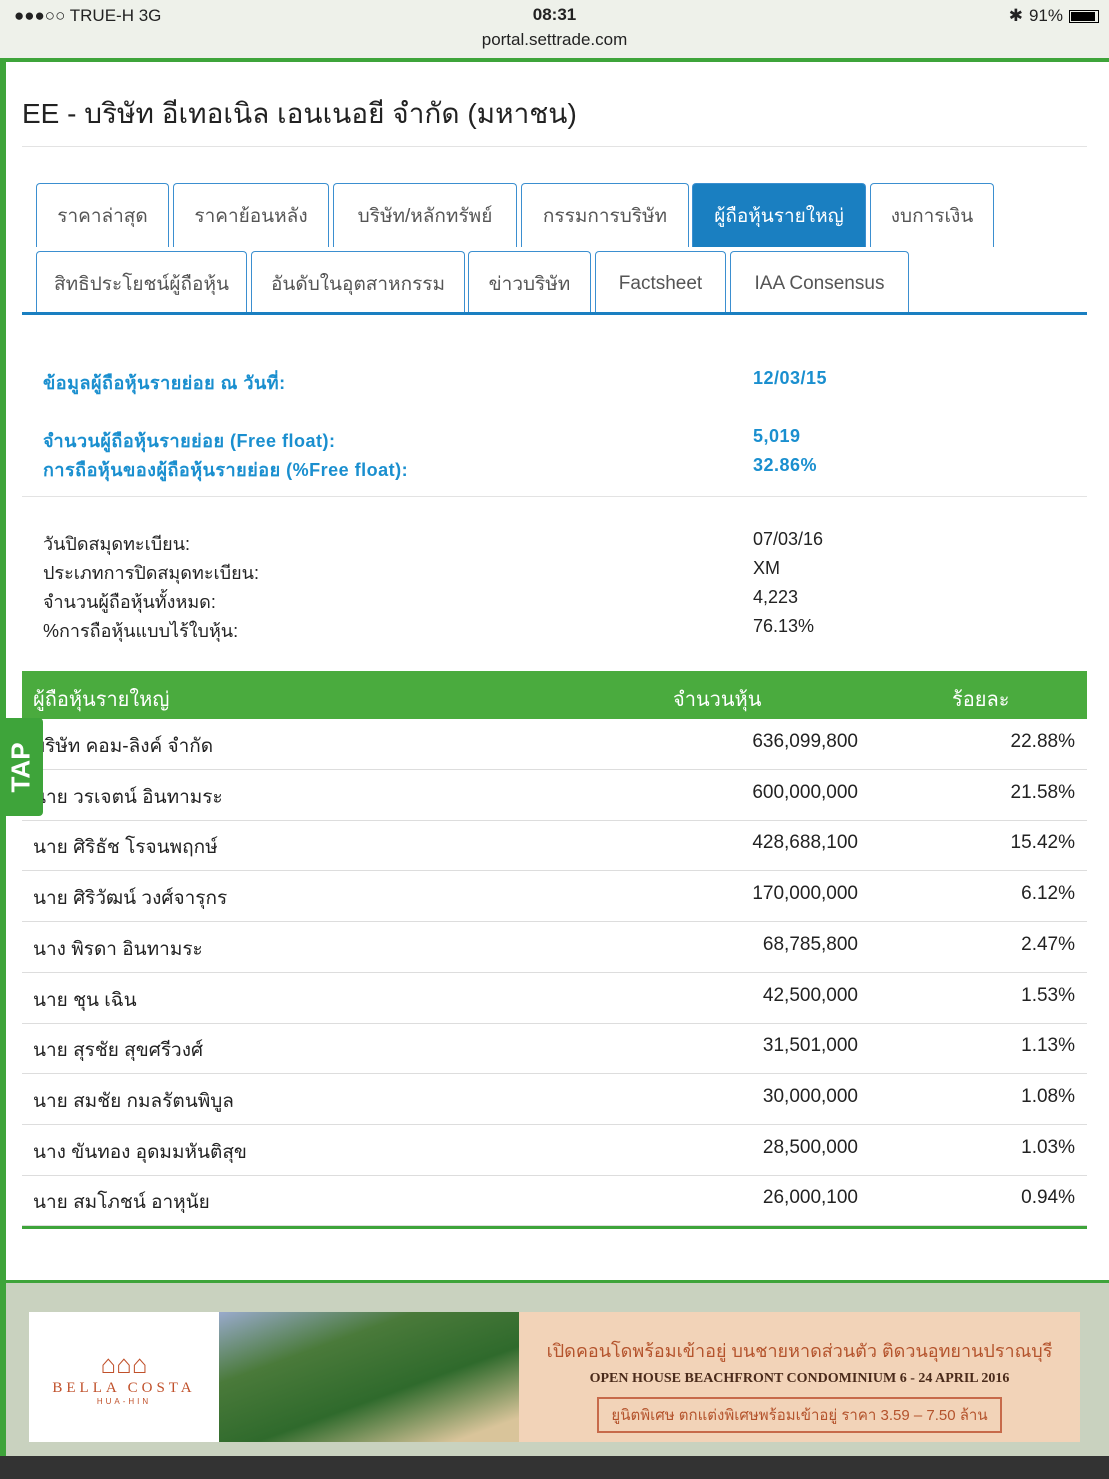 This screenshot has width=1109, height=1479. Describe the element at coordinates (1048, 1096) in the screenshot. I see `share-percent: 1.08%` at that location.